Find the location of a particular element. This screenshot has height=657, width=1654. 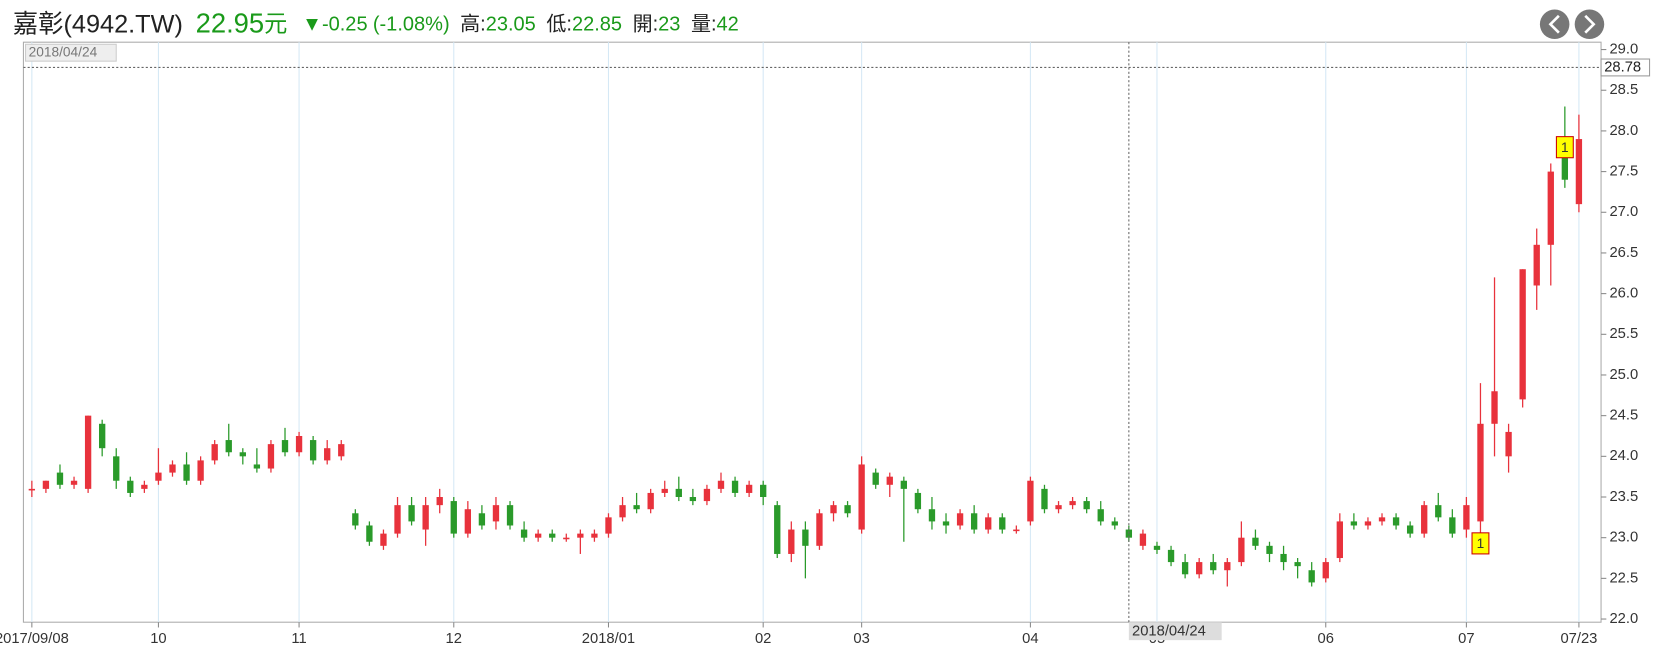

annotation-text: 1 is located at coordinates (1481, 543).